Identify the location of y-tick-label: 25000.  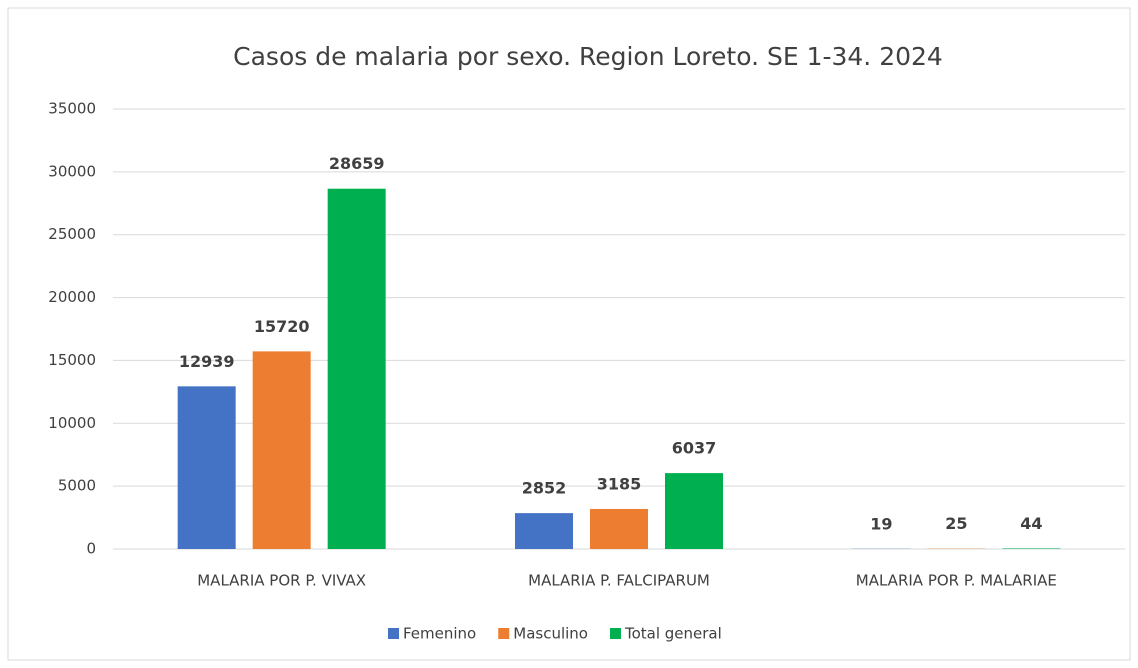
(72, 234).